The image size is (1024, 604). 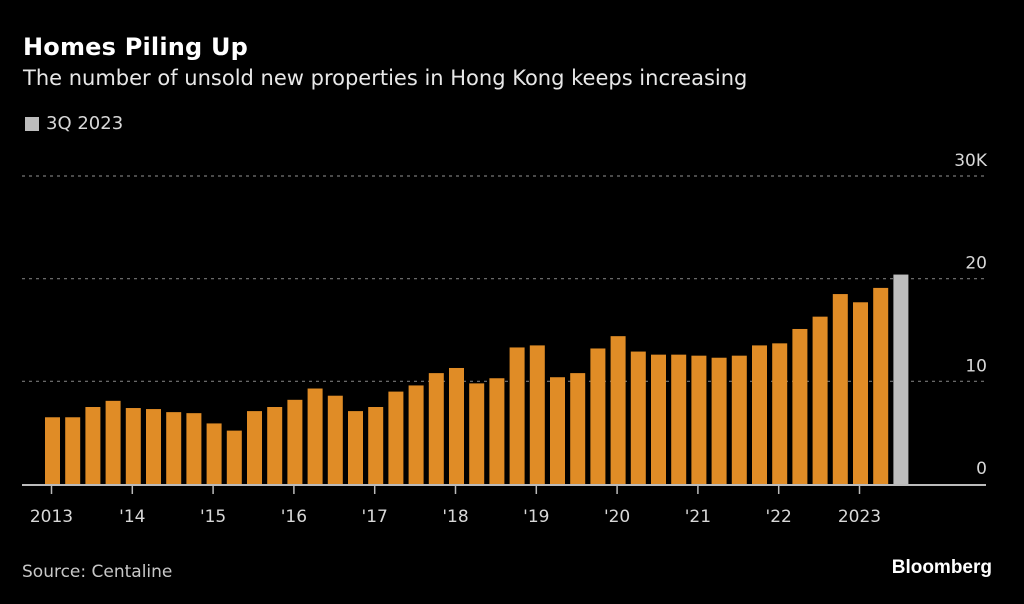 I want to click on x-tick-label: '18, so click(x=455, y=517).